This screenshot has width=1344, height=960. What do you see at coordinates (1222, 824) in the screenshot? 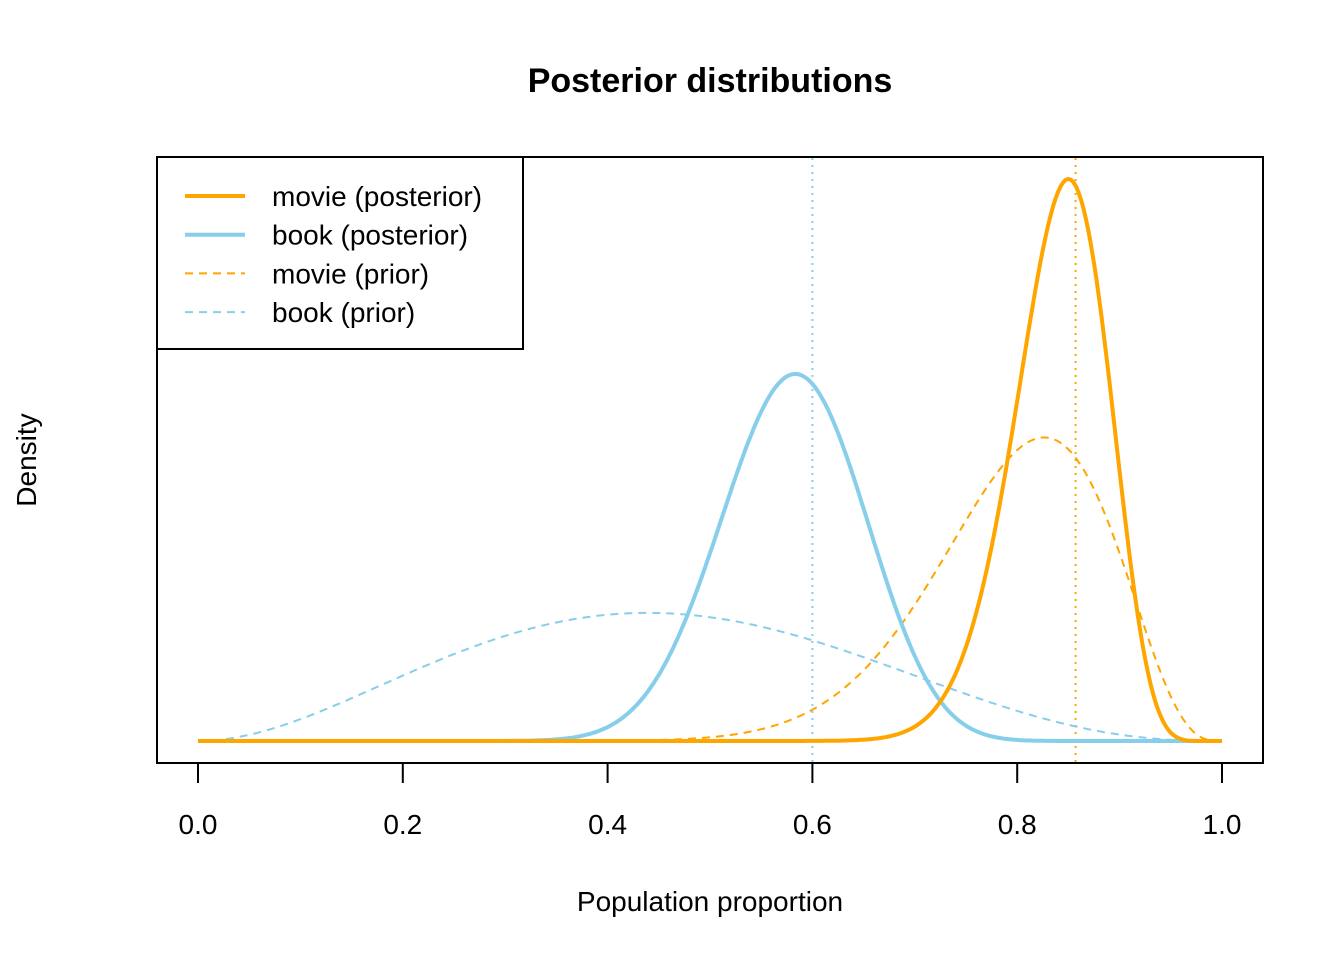
I see `x-tick-label: 1.0` at bounding box center [1222, 824].